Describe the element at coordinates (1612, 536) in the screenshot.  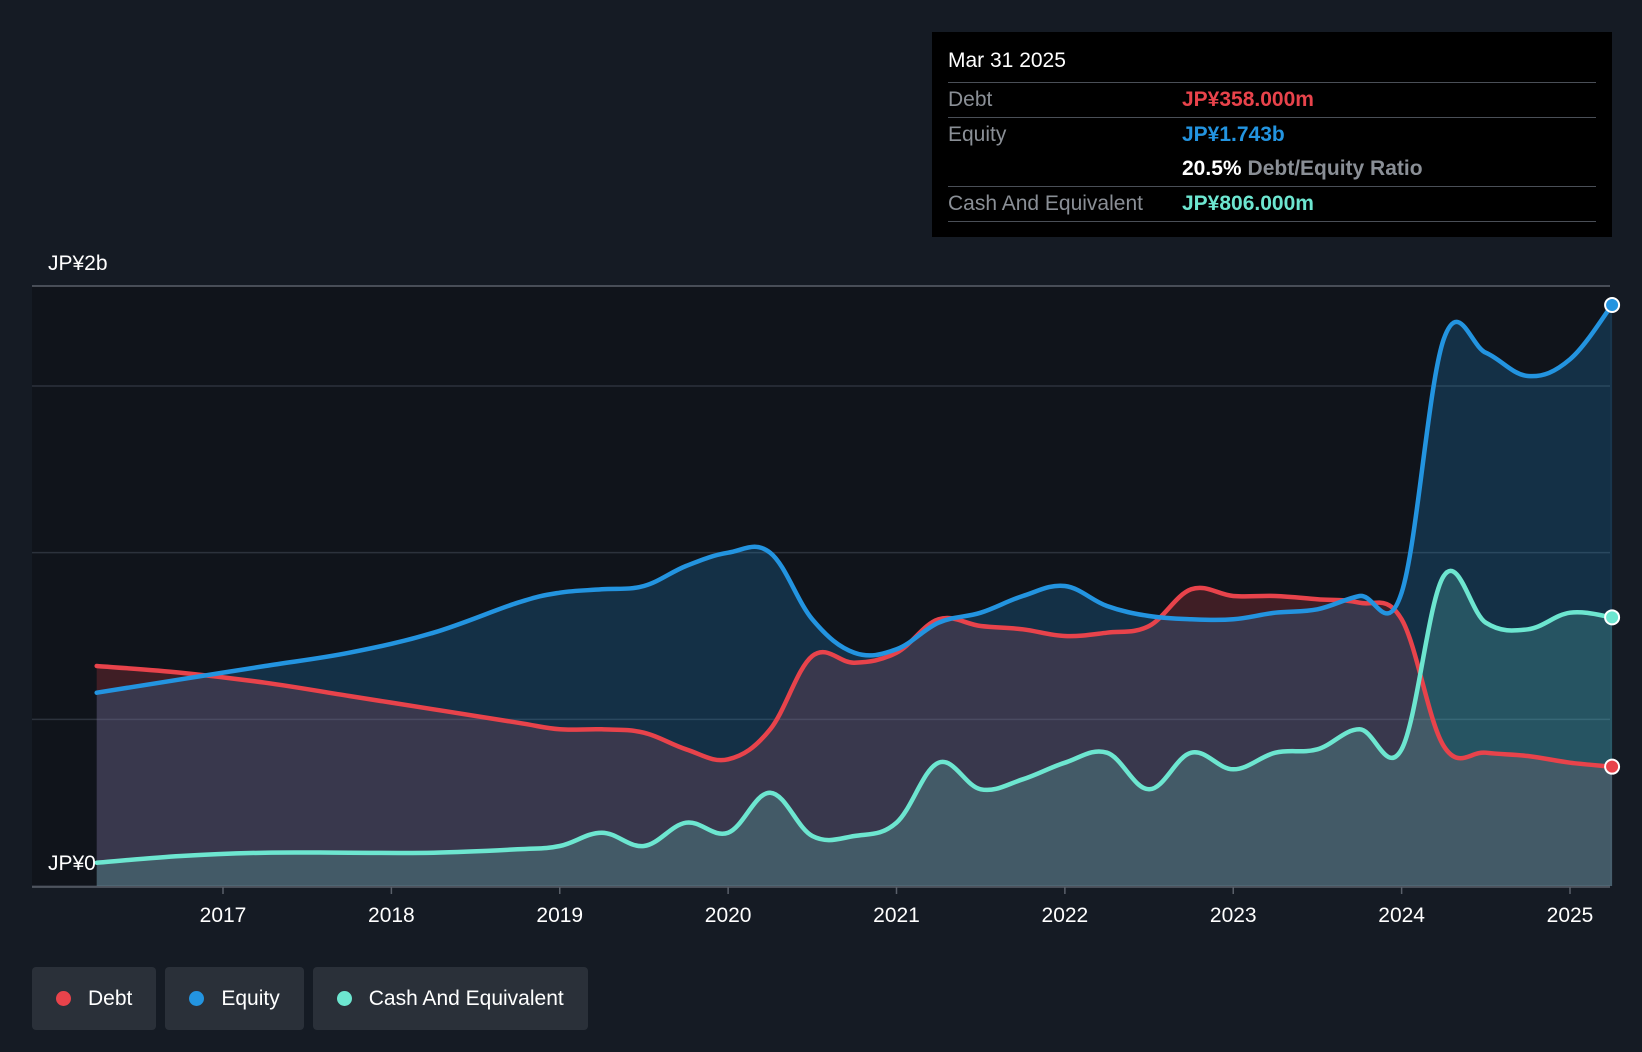
I see `end-markers` at that location.